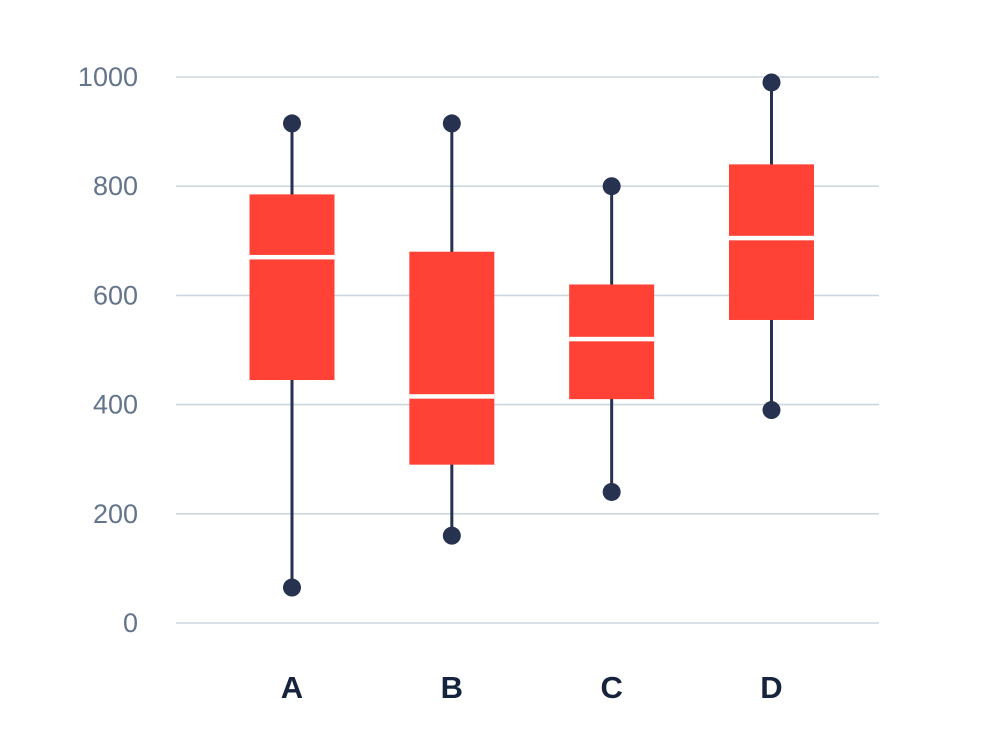 The image size is (984, 752). I want to click on iqr-box-B, so click(452, 358).